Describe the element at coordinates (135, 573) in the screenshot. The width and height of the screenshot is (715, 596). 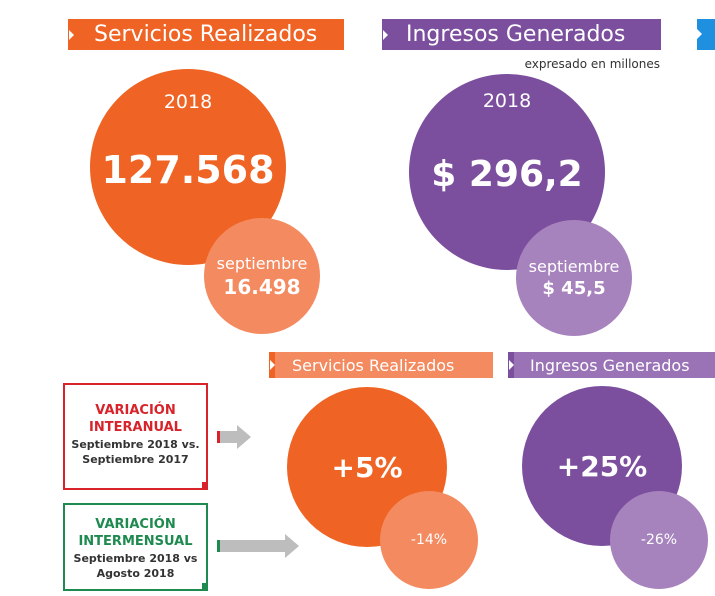
I see `intermensual-line4: Agosto 2018` at that location.